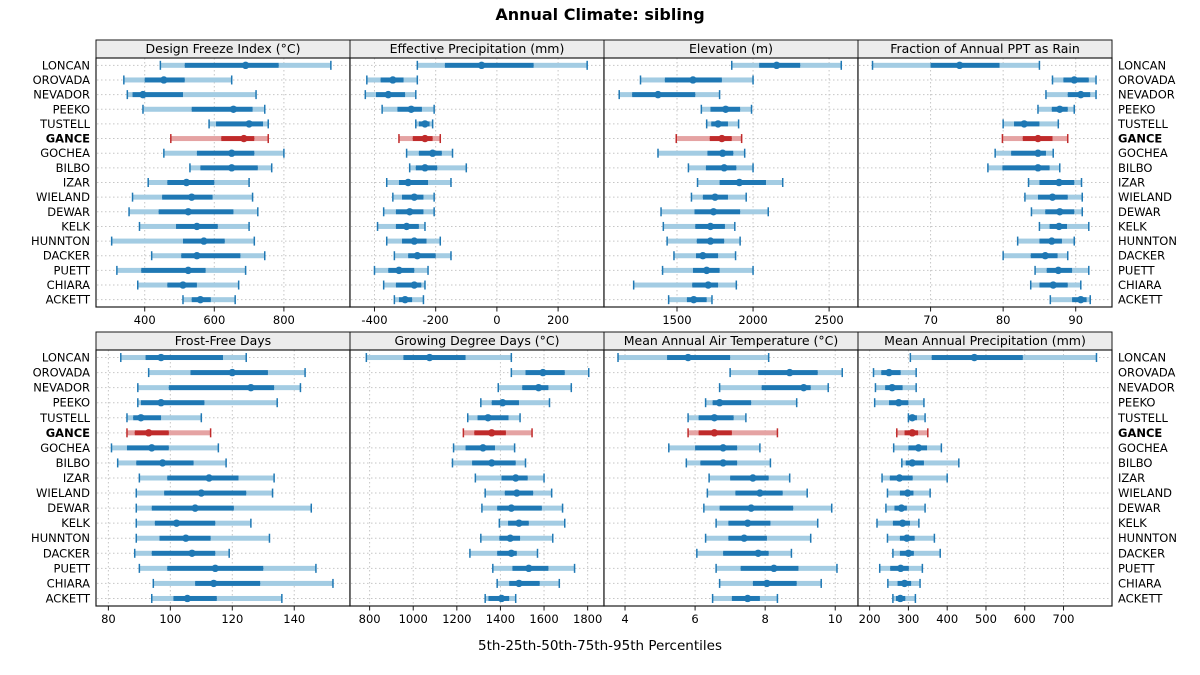 The height and width of the screenshot is (675, 1200). Describe the element at coordinates (68, 212) in the screenshot. I see `station-label-left: DEWAR` at that location.